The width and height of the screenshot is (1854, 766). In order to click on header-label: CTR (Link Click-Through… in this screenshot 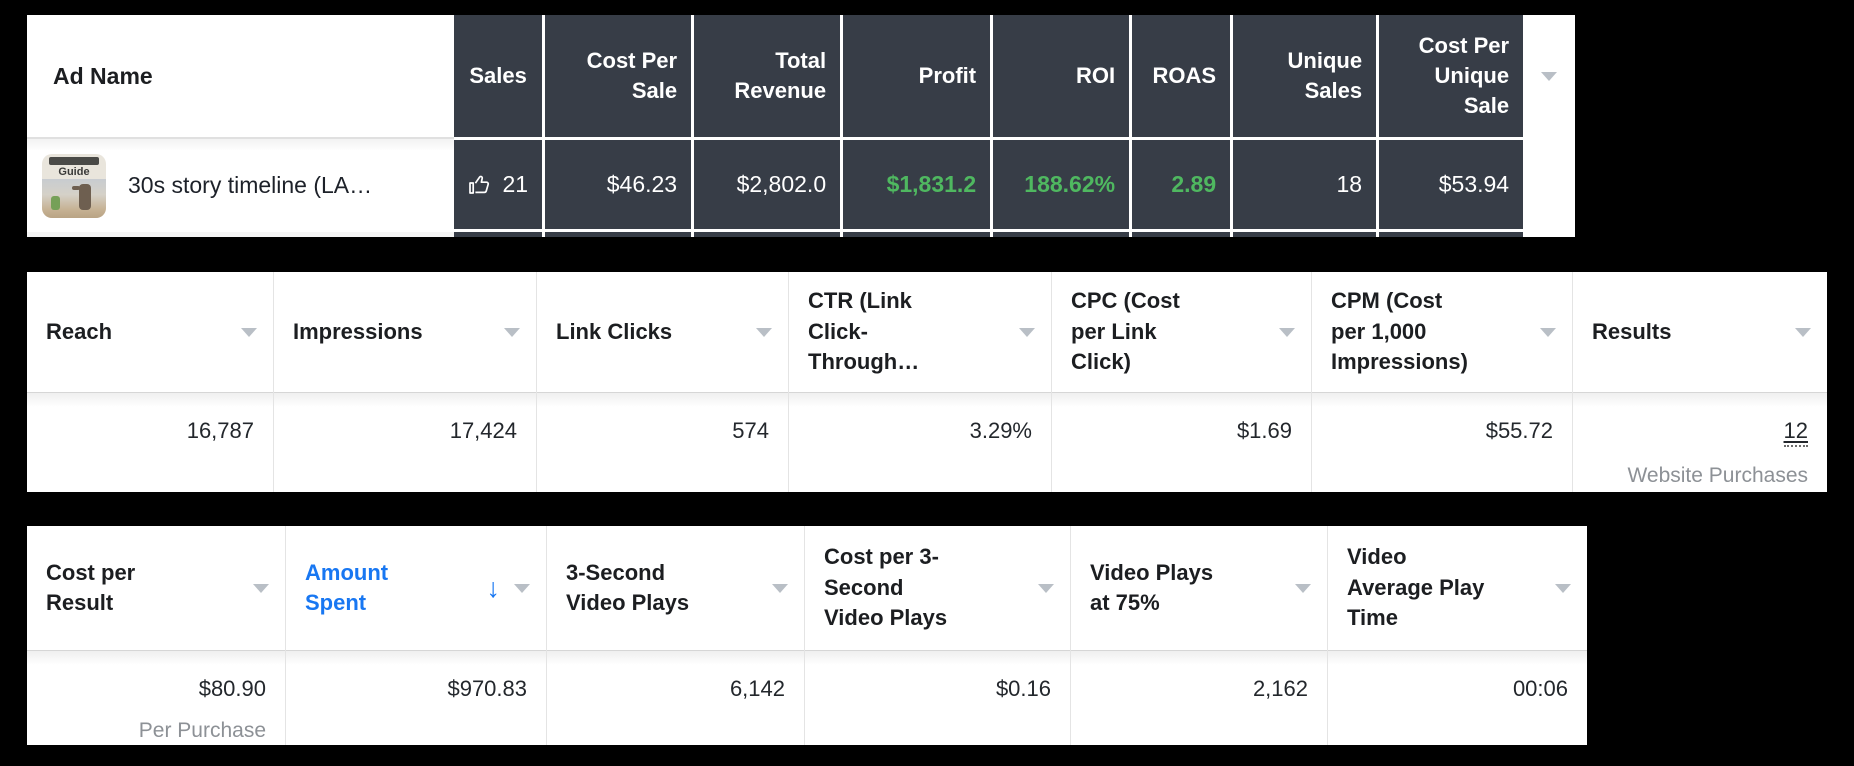, I will do `click(864, 331)`.